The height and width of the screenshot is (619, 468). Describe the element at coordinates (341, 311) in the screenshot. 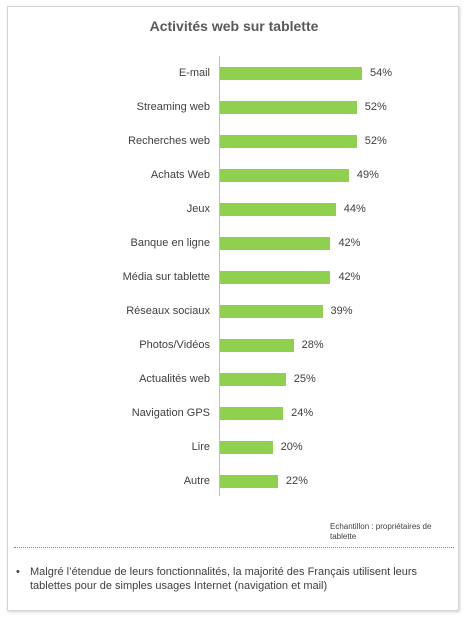

I see `value-label: 39%` at that location.